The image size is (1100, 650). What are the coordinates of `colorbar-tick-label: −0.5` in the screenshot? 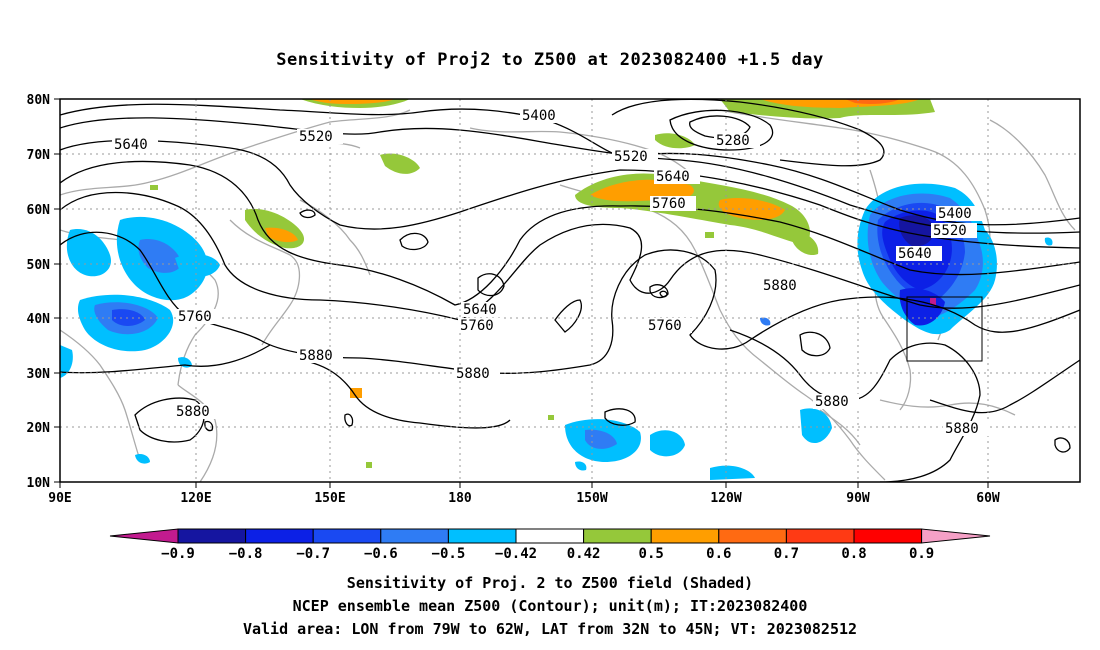 It's located at (449, 554).